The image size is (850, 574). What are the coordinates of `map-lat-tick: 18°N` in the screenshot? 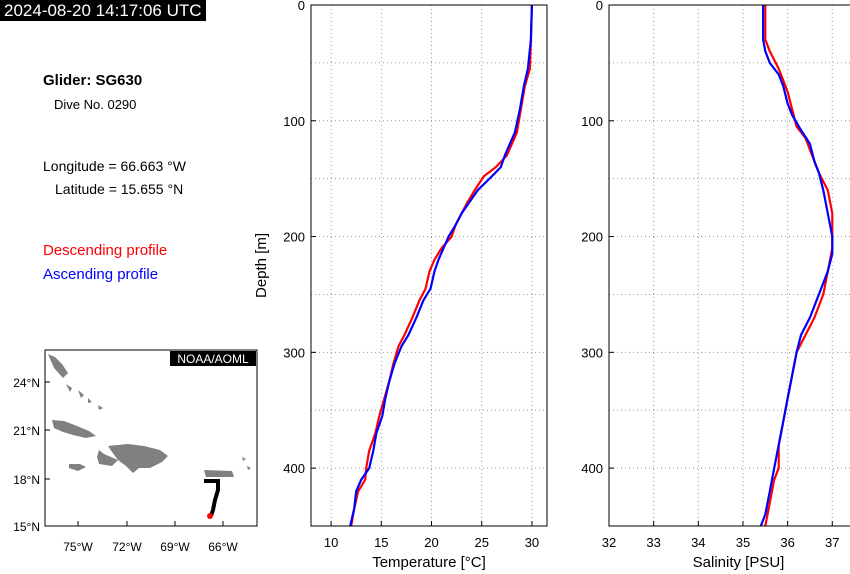 It's located at (26, 480).